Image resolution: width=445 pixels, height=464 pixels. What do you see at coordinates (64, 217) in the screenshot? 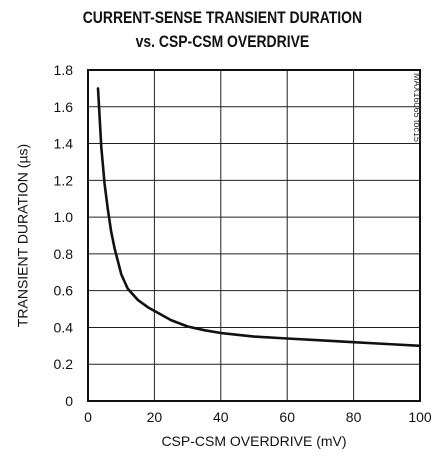
I see `y-tick-label: 1.0` at bounding box center [64, 217].